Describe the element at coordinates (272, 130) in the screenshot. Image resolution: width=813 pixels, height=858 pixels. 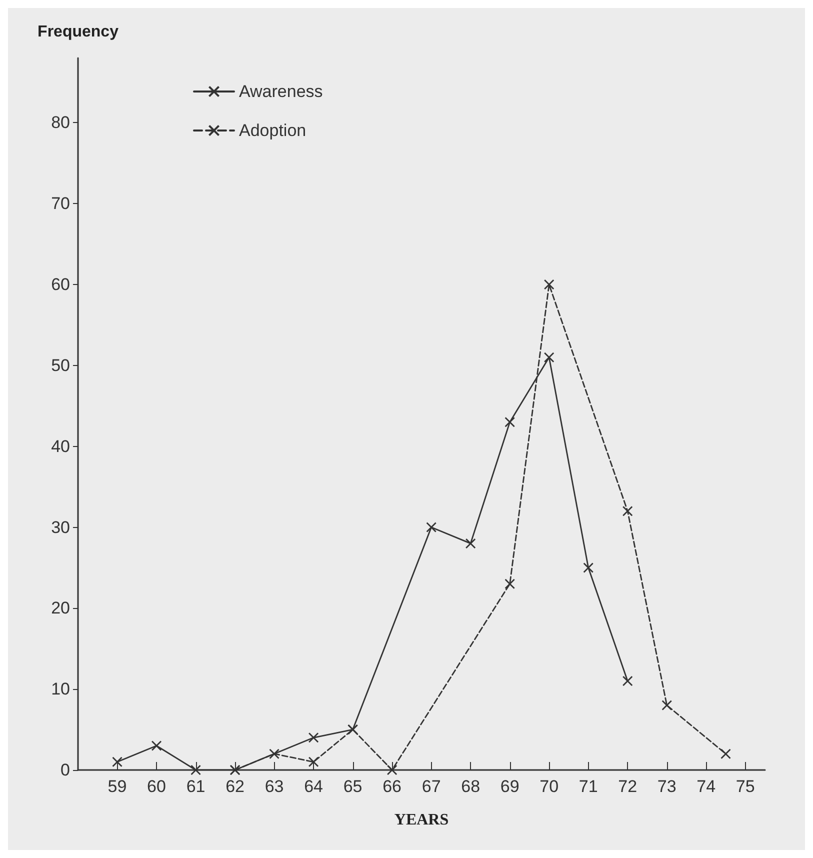
I see `legend-label: Adoption` at that location.